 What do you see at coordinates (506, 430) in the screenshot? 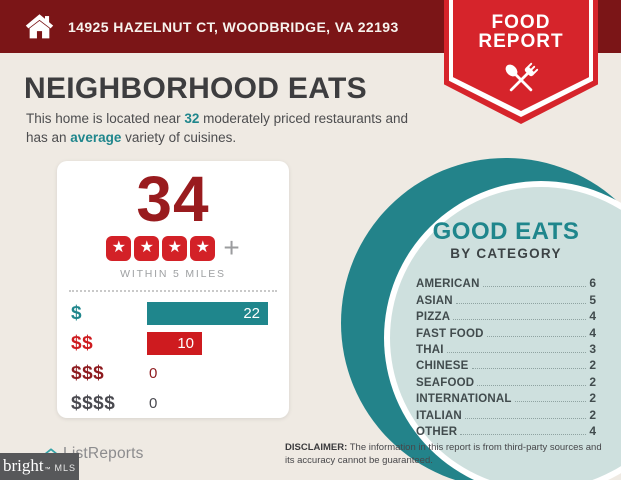
I see `category-row: OTHER 4` at bounding box center [506, 430].